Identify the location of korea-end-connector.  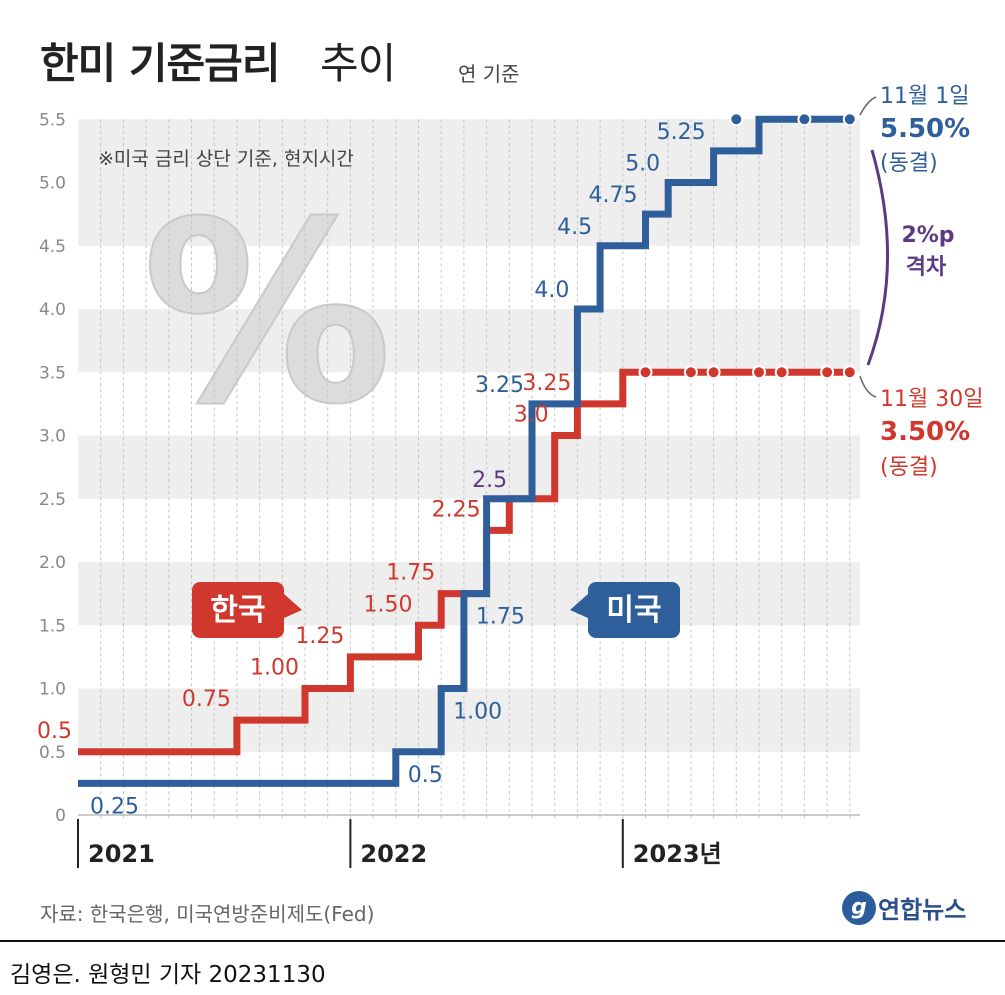
(868, 386).